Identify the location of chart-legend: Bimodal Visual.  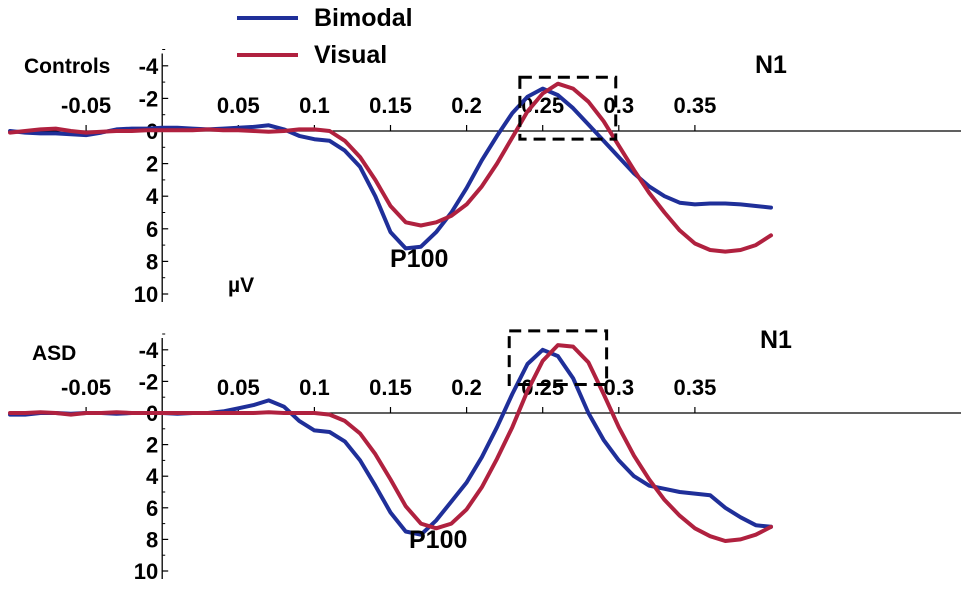
(325, 36).